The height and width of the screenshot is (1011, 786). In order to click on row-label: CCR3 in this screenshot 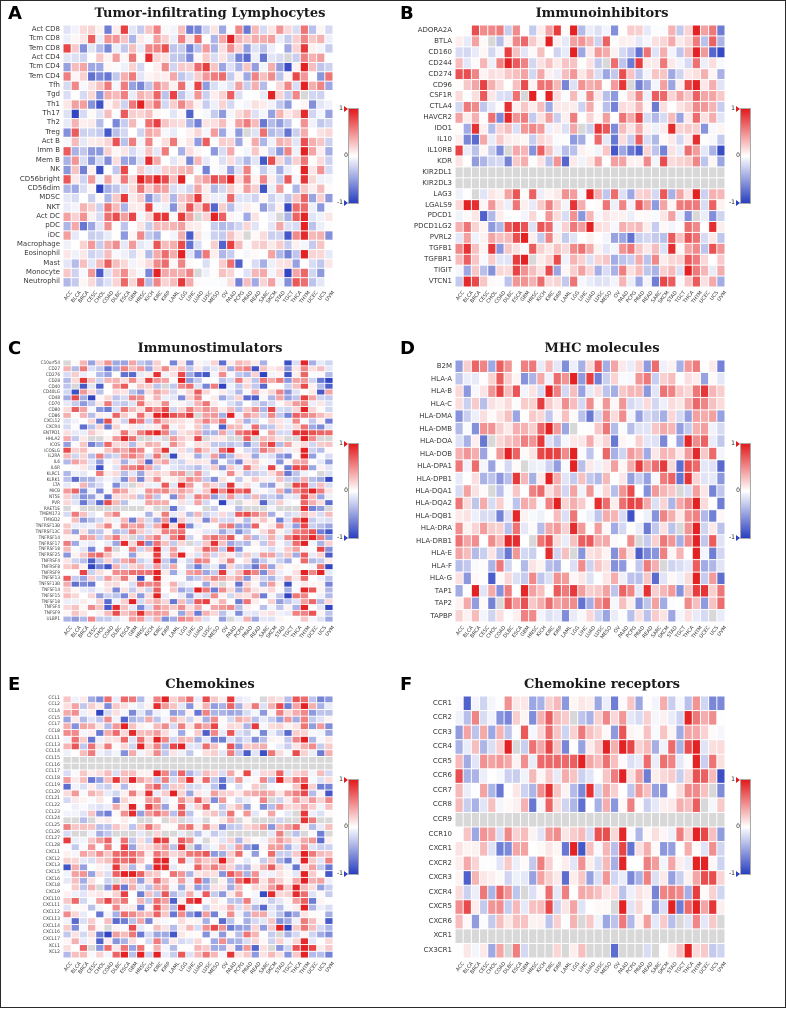, I will do `click(442, 731)`.